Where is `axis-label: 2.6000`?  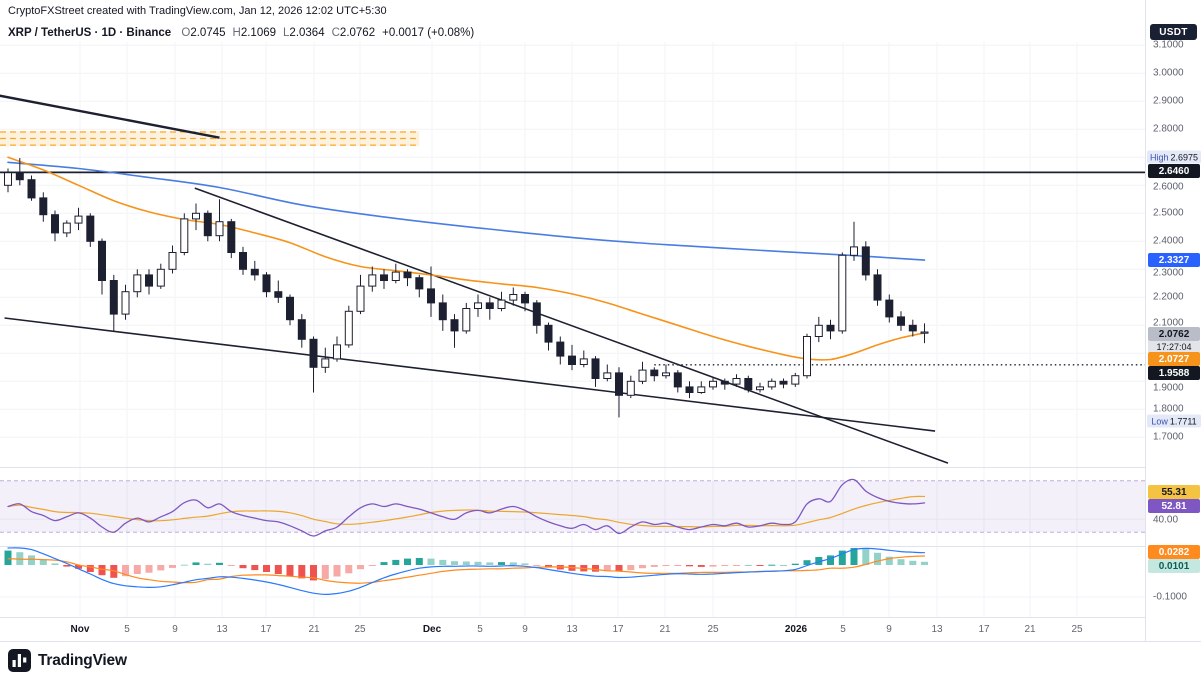 axis-label: 2.6000 is located at coordinates (1168, 187).